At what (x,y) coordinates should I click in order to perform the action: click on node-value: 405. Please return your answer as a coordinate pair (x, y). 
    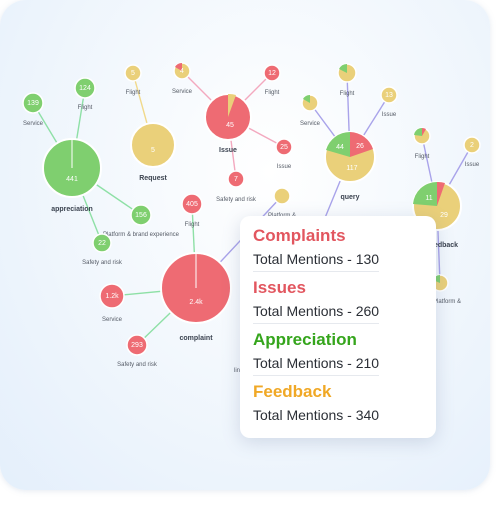
    Looking at the image, I should click on (192, 204).